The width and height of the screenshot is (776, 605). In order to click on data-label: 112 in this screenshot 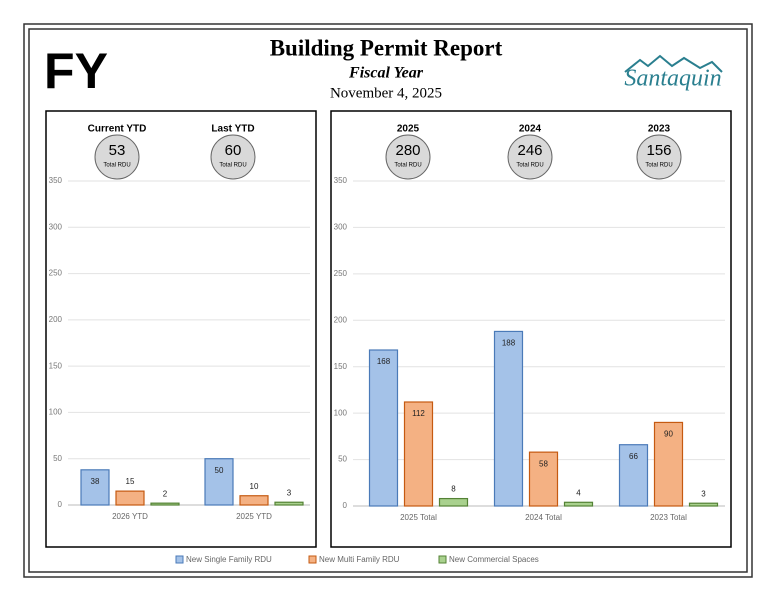, I will do `click(418, 413)`.